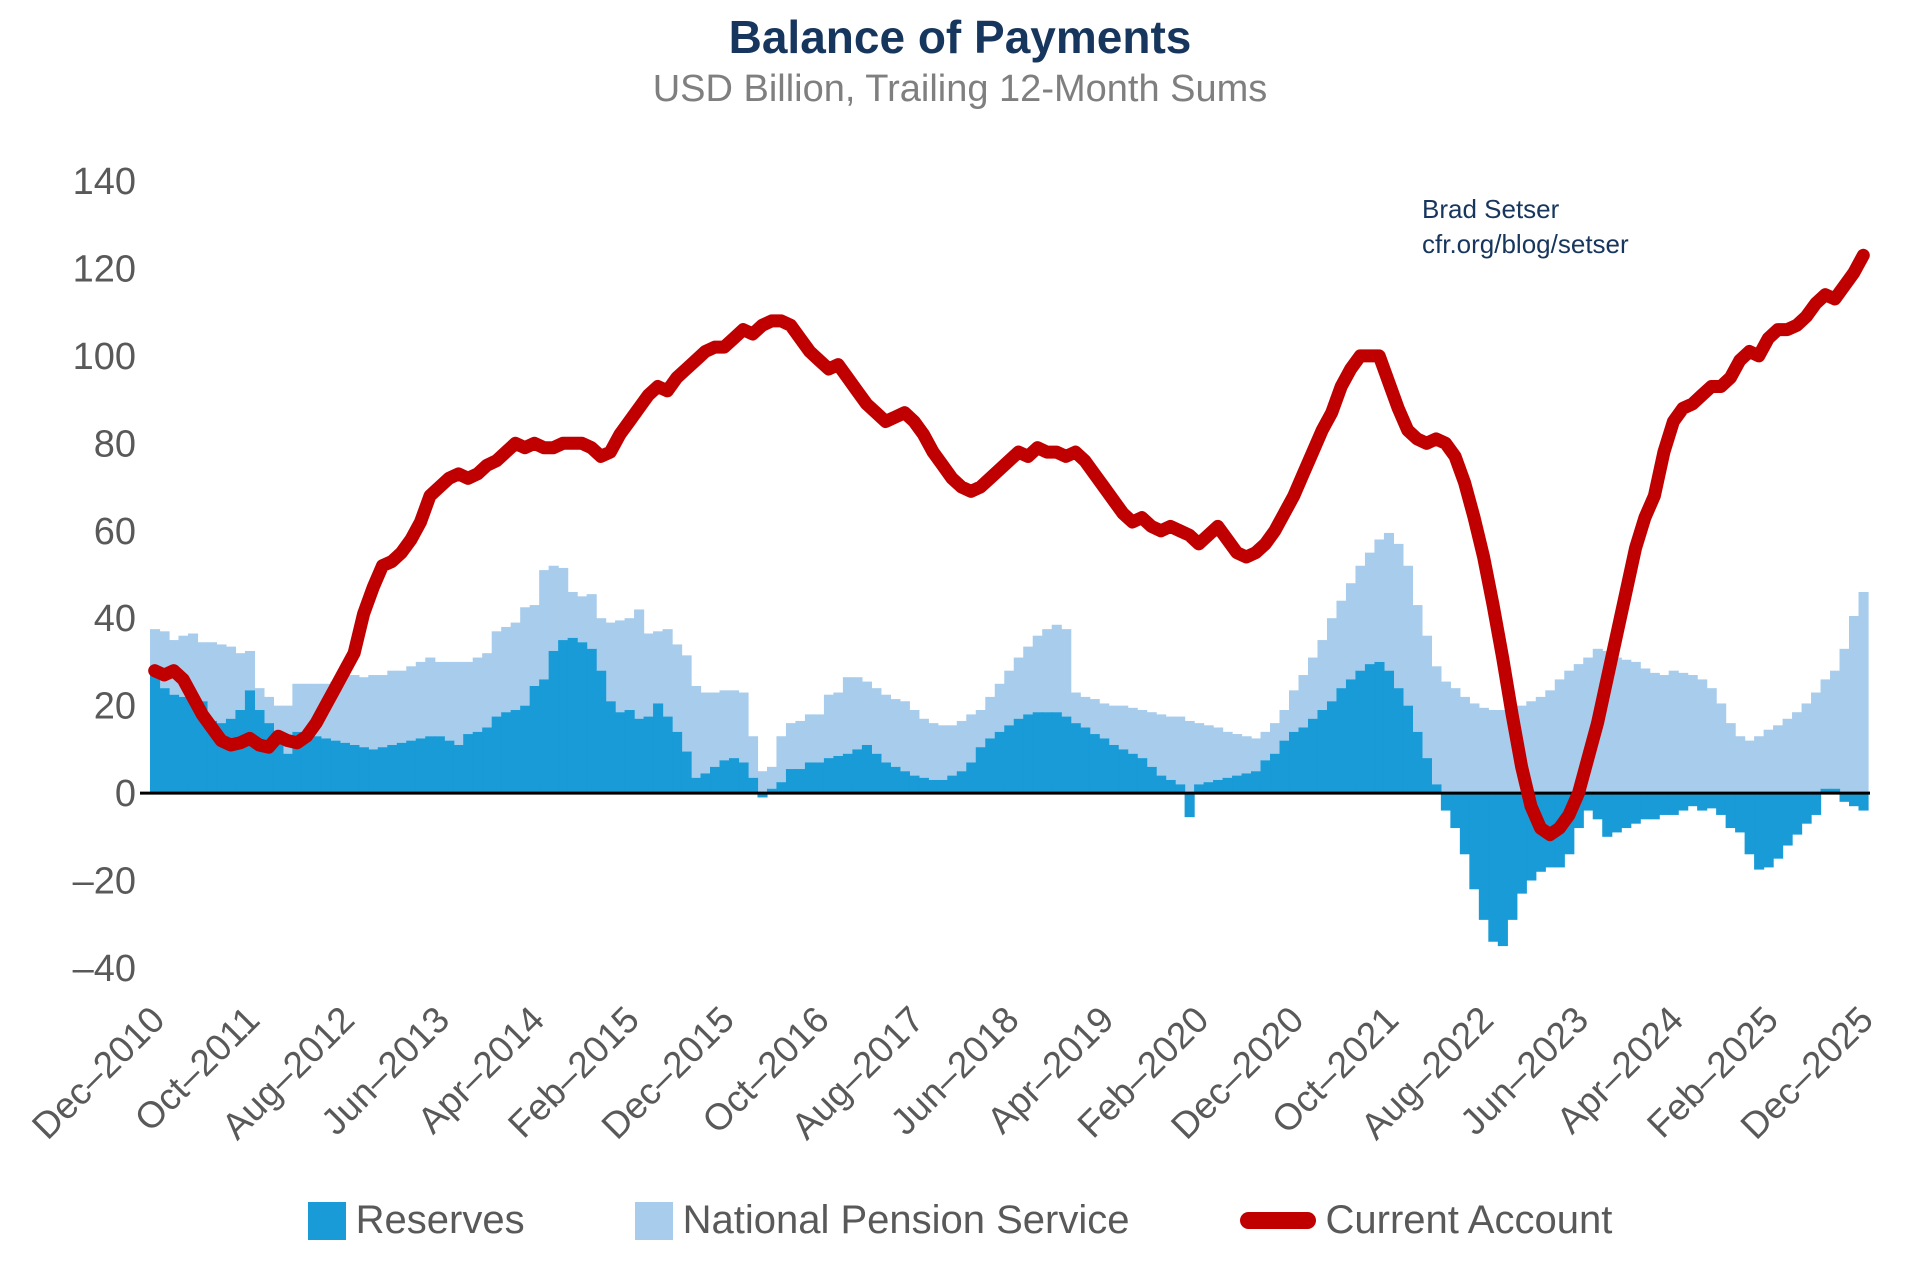 This screenshot has height=1280, width=1920. I want to click on author-annotation: Brad Setser cfr.org/blog/setser, so click(1525, 227).